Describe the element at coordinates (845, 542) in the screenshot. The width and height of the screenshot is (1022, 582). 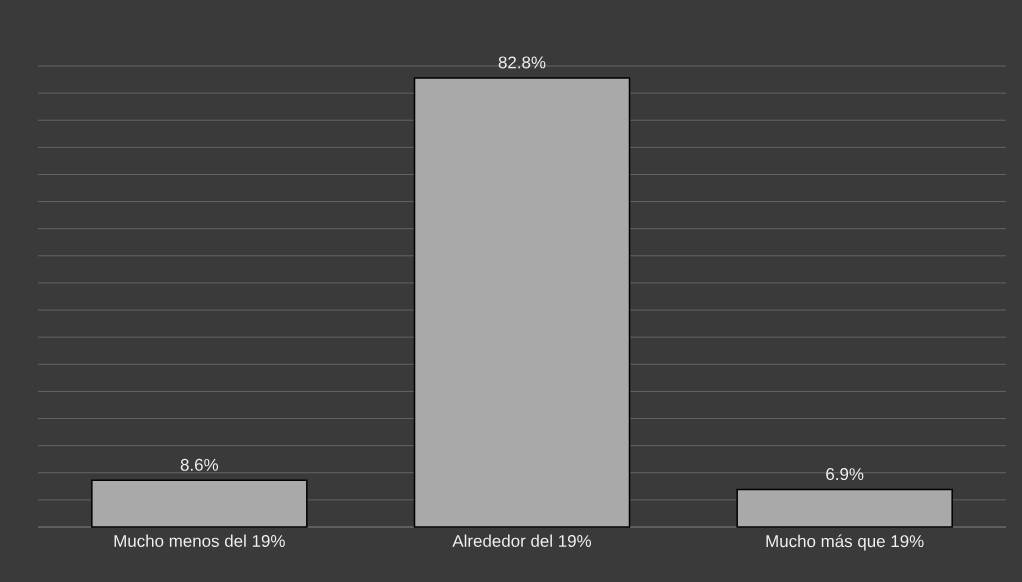
I see `x-tick-label: Mucho más que 19%` at that location.